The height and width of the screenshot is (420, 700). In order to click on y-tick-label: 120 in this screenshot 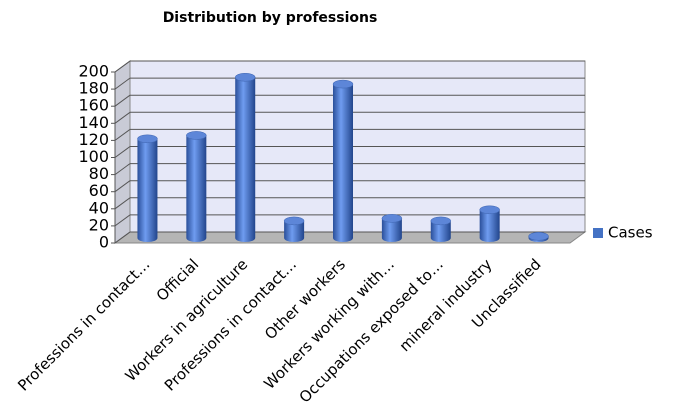, I will do `click(93, 139)`.